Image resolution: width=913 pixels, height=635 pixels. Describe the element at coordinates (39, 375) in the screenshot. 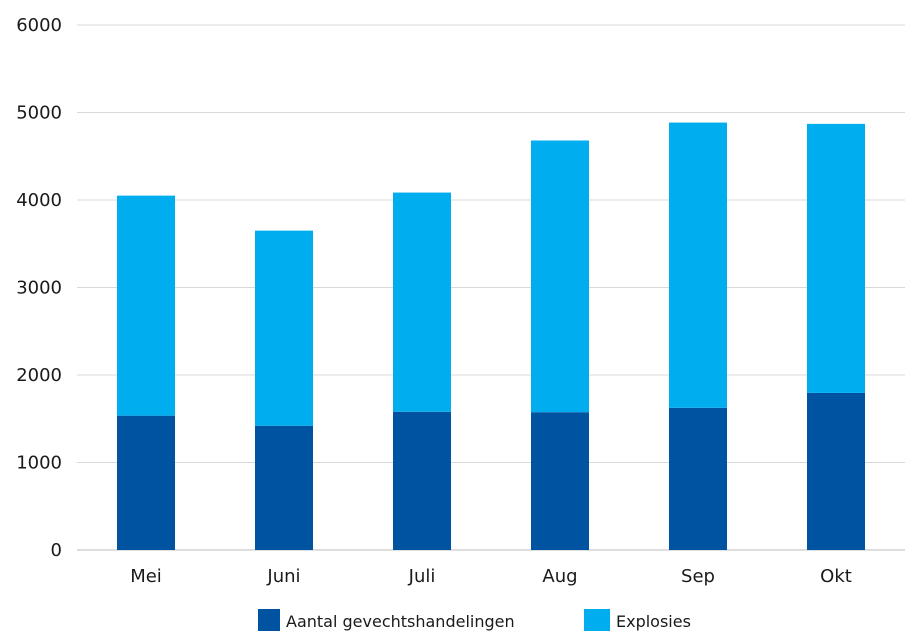

I see `y-tick-label-2000: 2000` at that location.